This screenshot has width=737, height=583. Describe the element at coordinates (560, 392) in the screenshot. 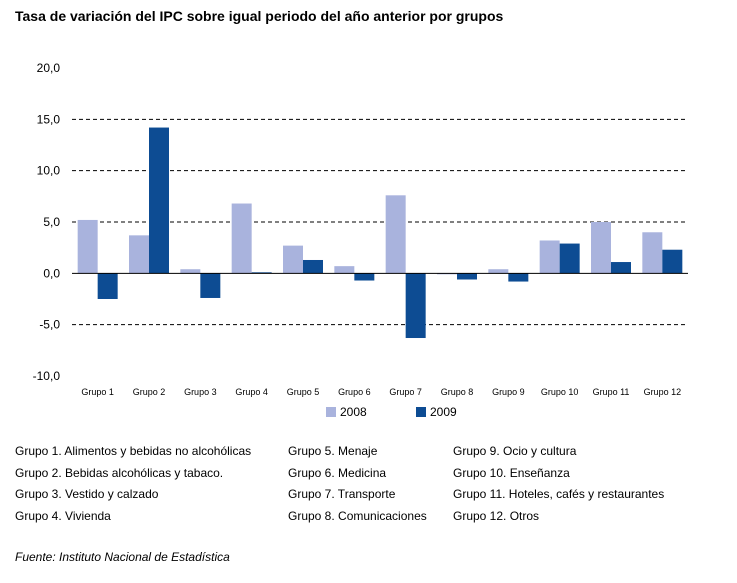

I see `x-tick-label: Grupo 10` at that location.